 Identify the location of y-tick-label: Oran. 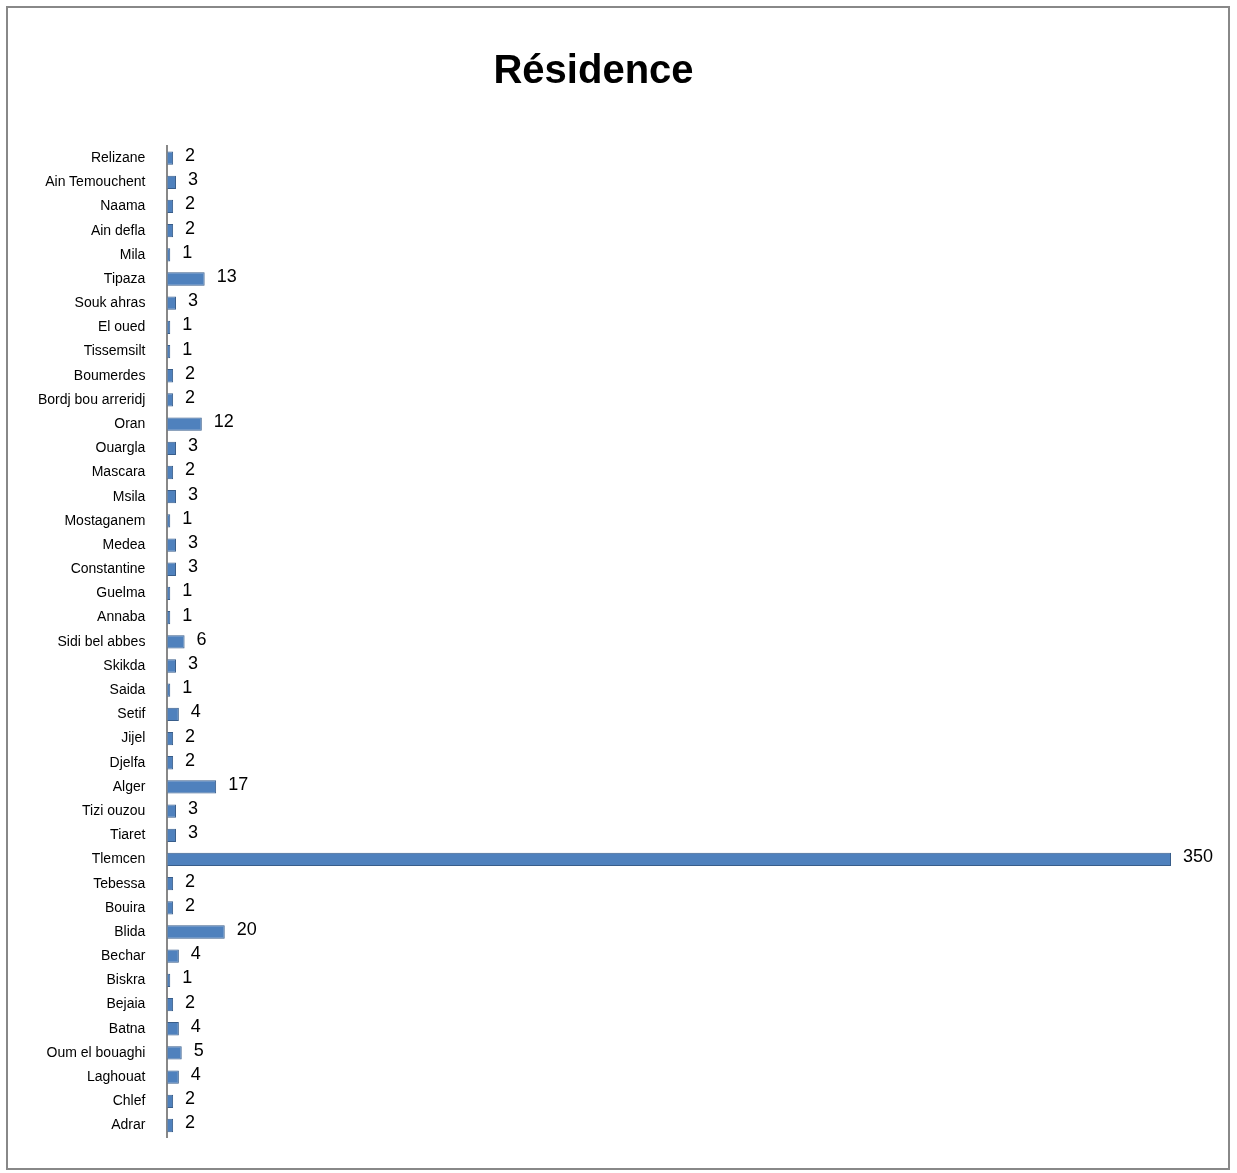
(130, 422).